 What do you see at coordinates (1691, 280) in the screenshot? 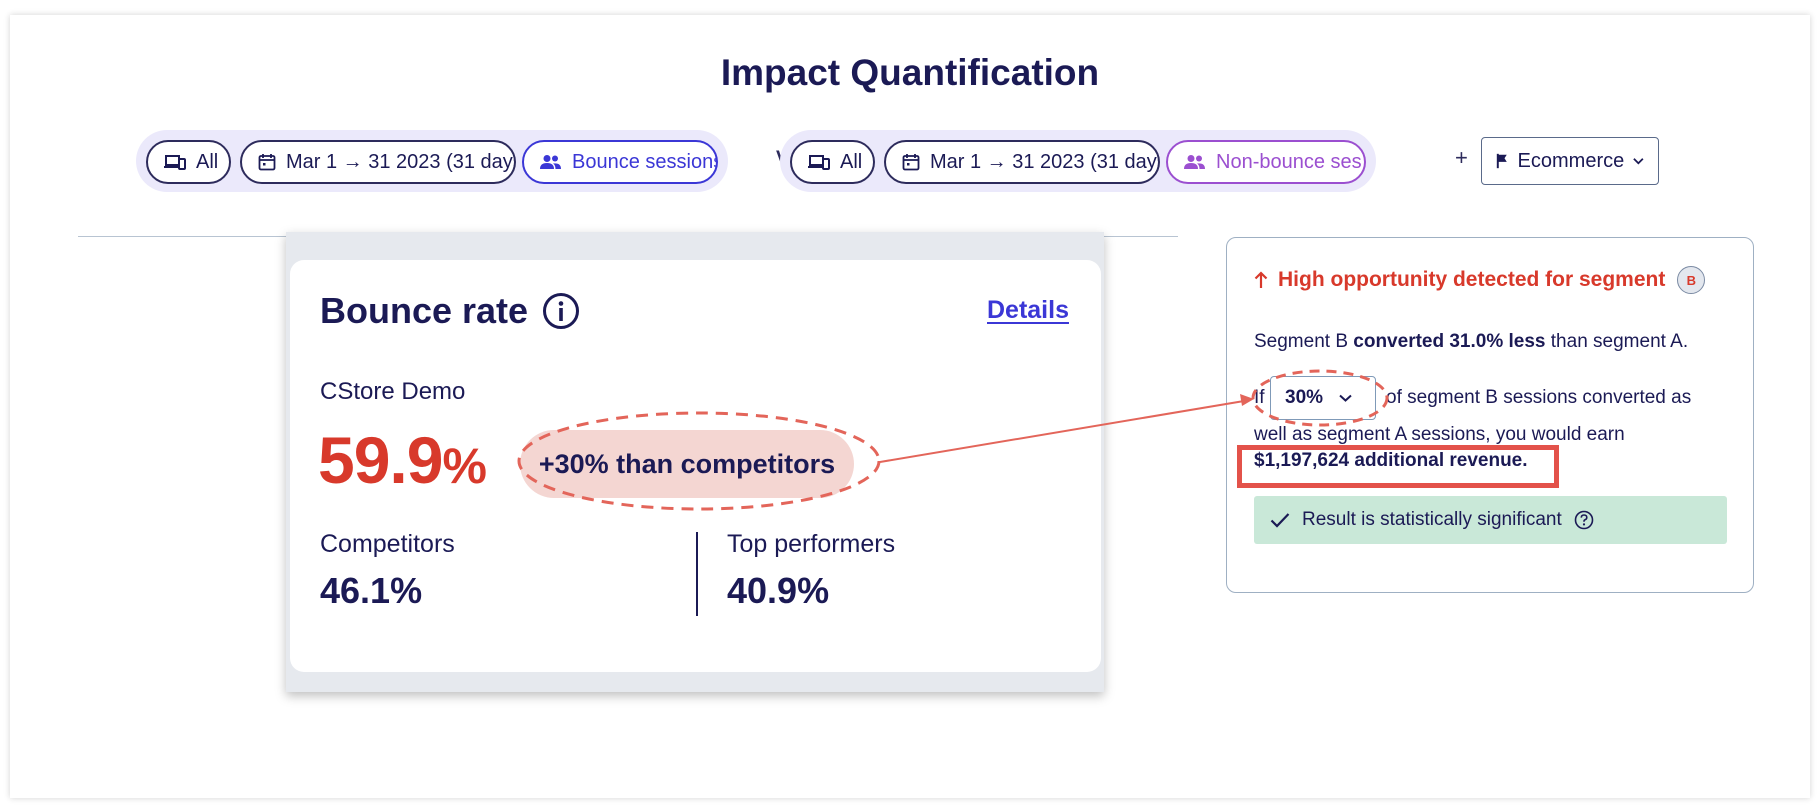
I see `segment-b-badge: B` at bounding box center [1691, 280].